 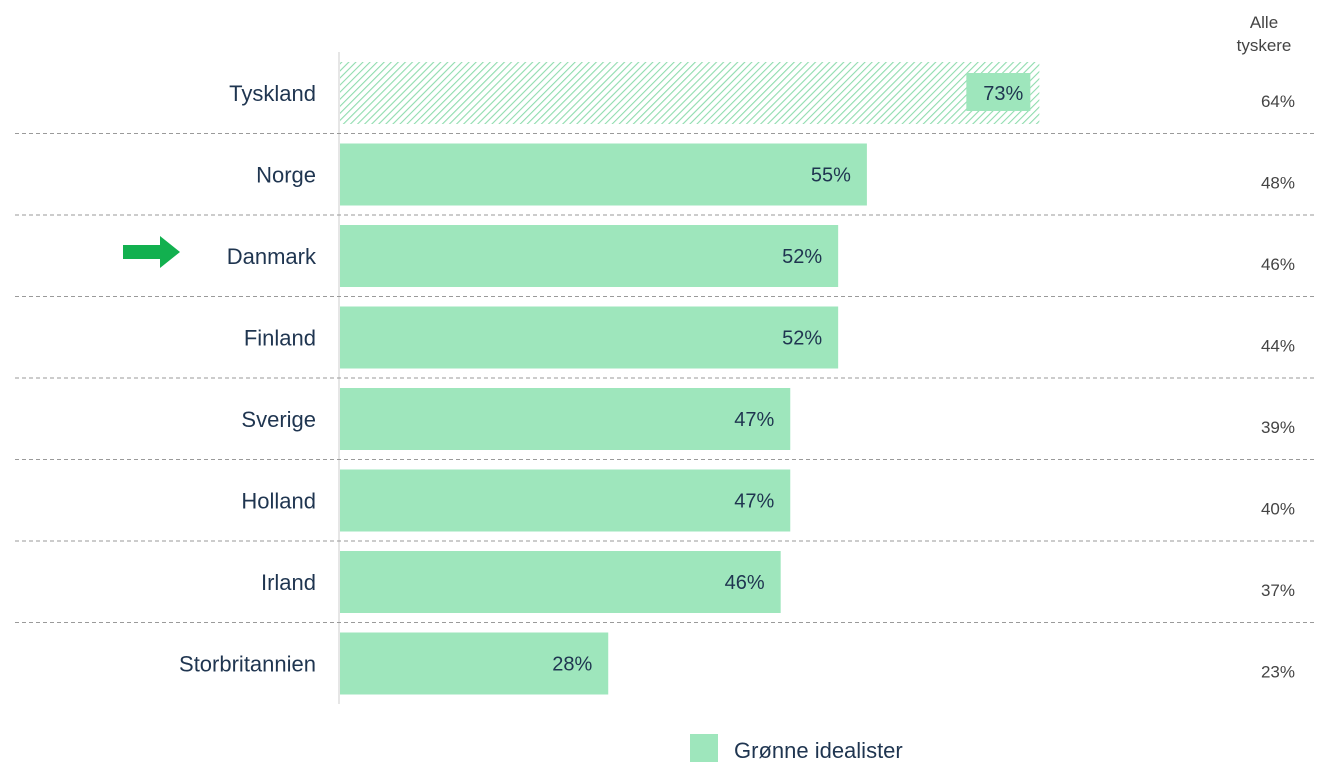 I want to click on category-label: Holland, so click(x=278, y=501).